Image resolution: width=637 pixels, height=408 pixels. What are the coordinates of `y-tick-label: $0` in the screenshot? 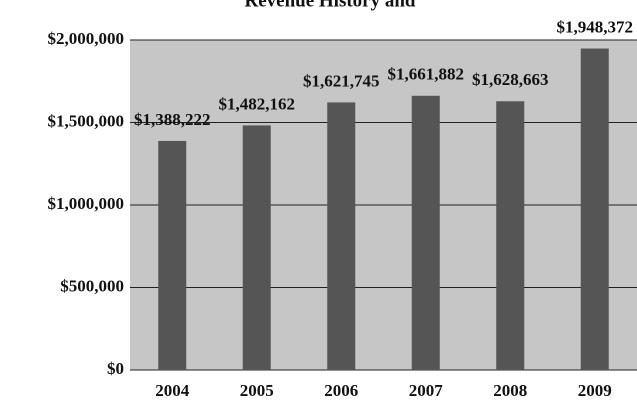 It's located at (115, 368).